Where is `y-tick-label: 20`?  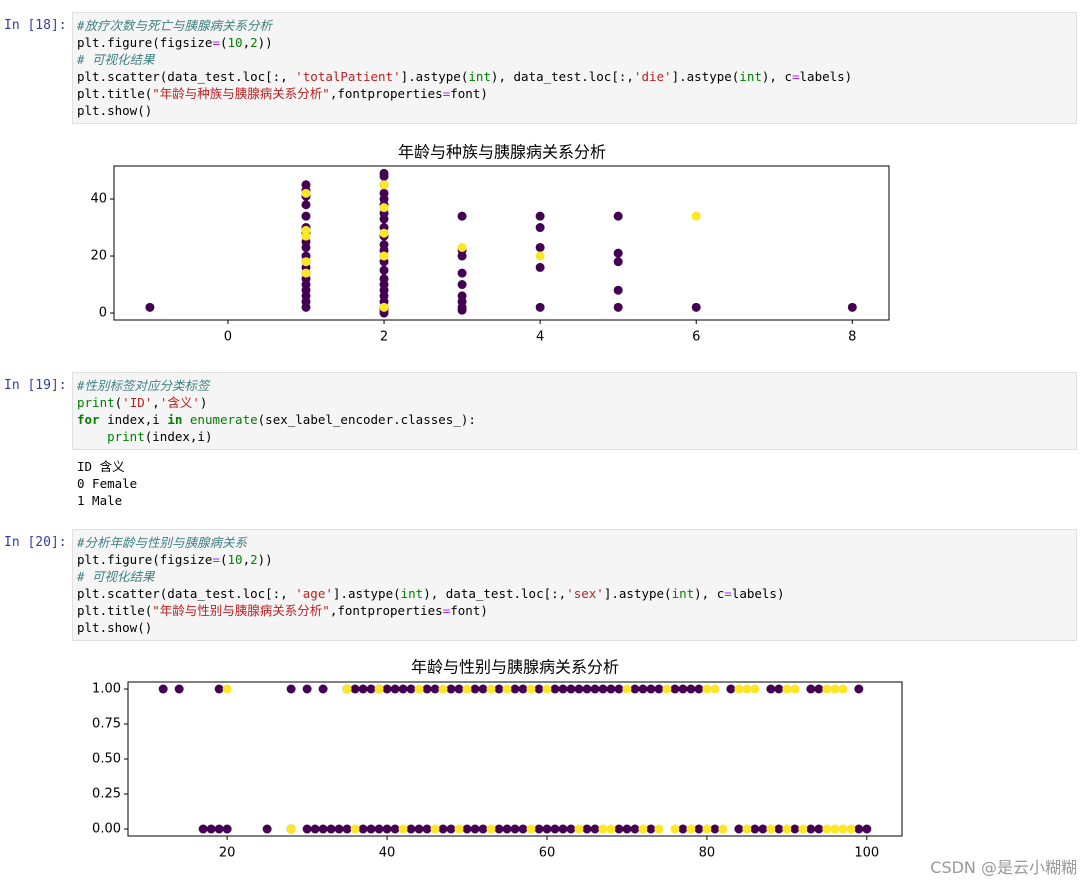
y-tick-label: 20 is located at coordinates (98, 256).